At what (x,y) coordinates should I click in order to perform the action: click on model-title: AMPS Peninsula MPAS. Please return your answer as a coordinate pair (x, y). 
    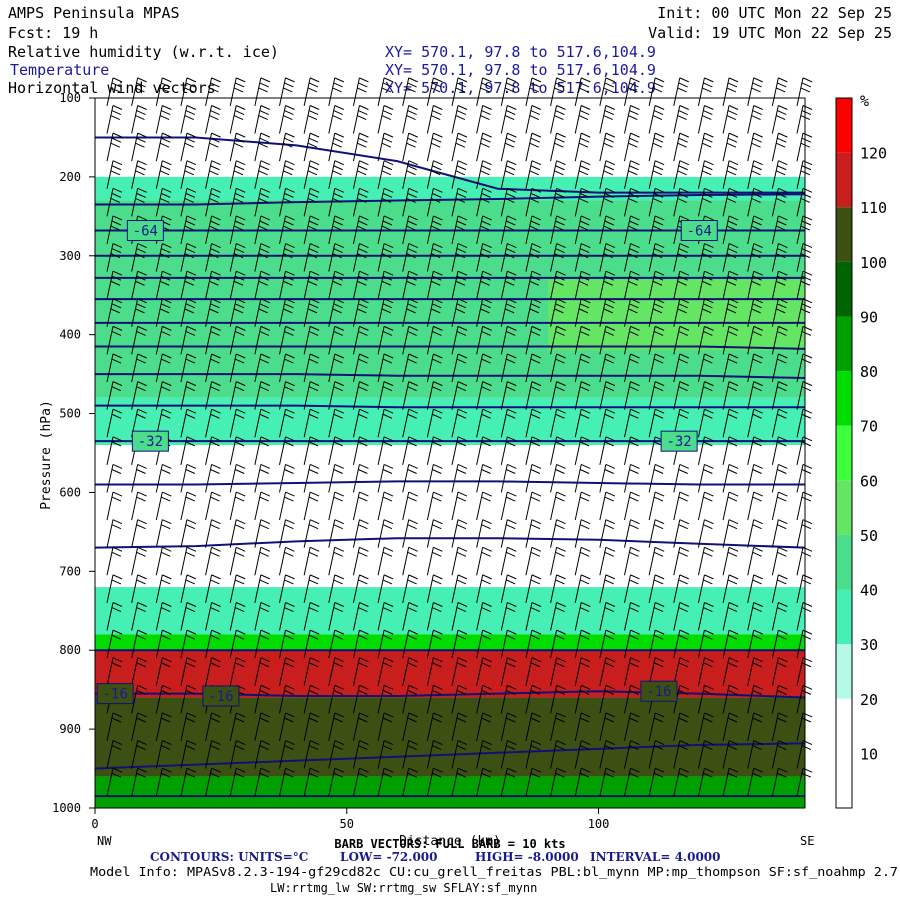
    Looking at the image, I should click on (94, 13).